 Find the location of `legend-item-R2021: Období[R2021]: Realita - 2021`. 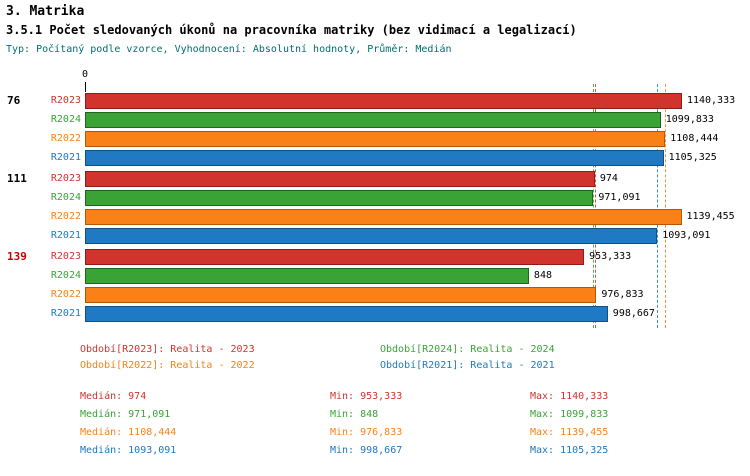

legend-item-R2021: Období[R2021]: Realita - 2021 is located at coordinates (467, 365).